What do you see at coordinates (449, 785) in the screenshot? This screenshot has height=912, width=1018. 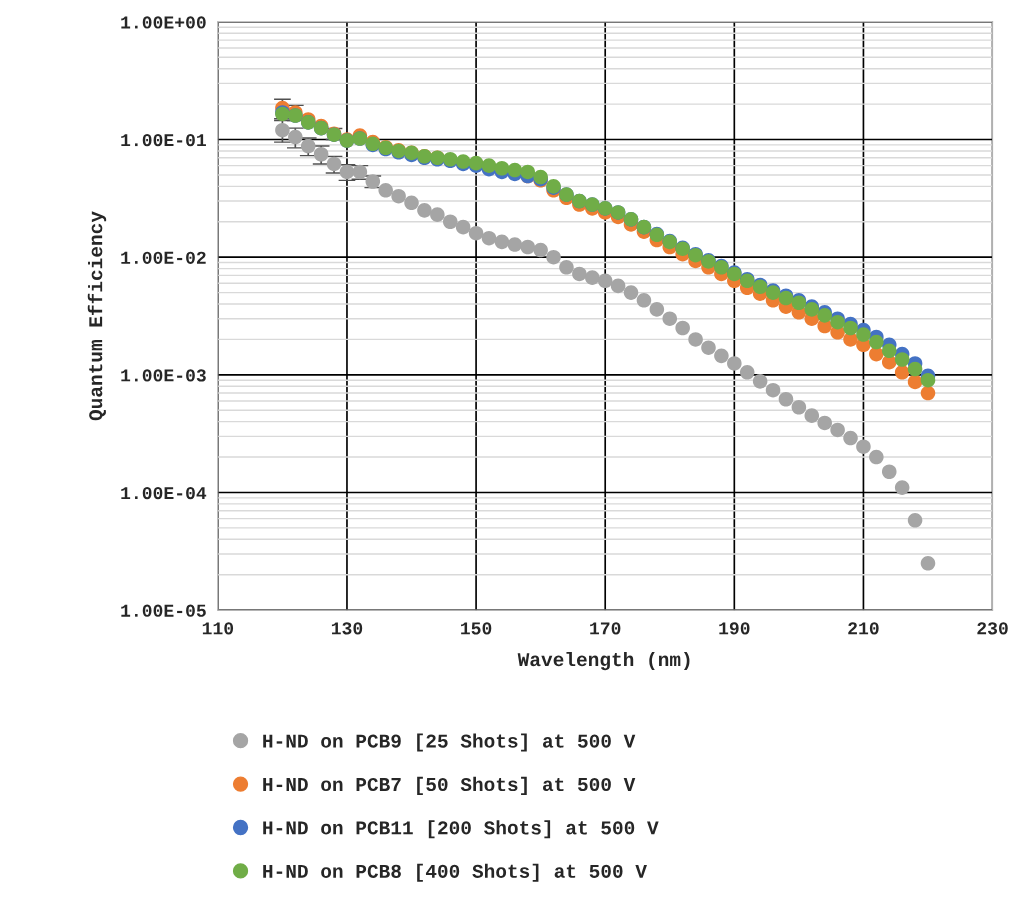 I see `legend-label: H-ND on PCB7 [50 Shots] at 500 V` at bounding box center [449, 785].